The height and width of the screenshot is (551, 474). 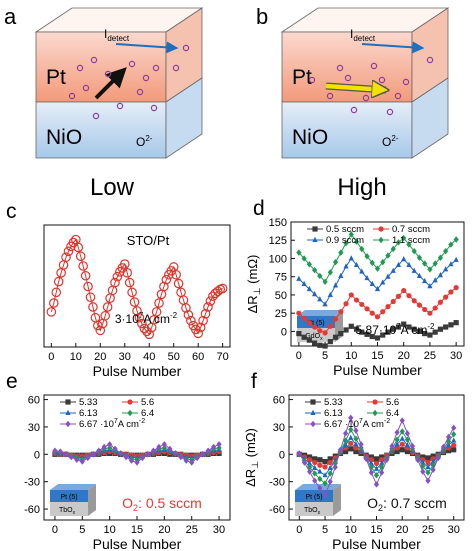 I want to click on inset-bottom-label: TbOx, so click(x=312, y=511).